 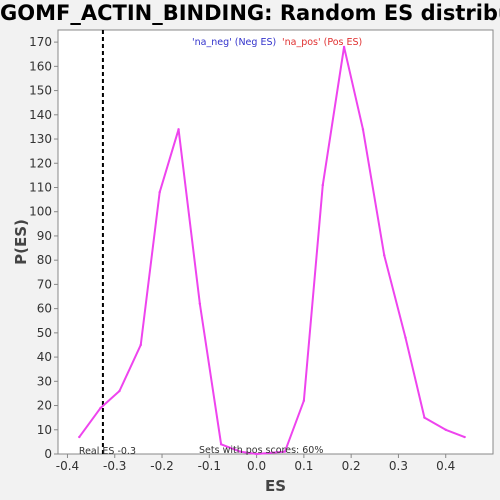 I want to click on y-tick-label: 90, so click(x=44, y=236).